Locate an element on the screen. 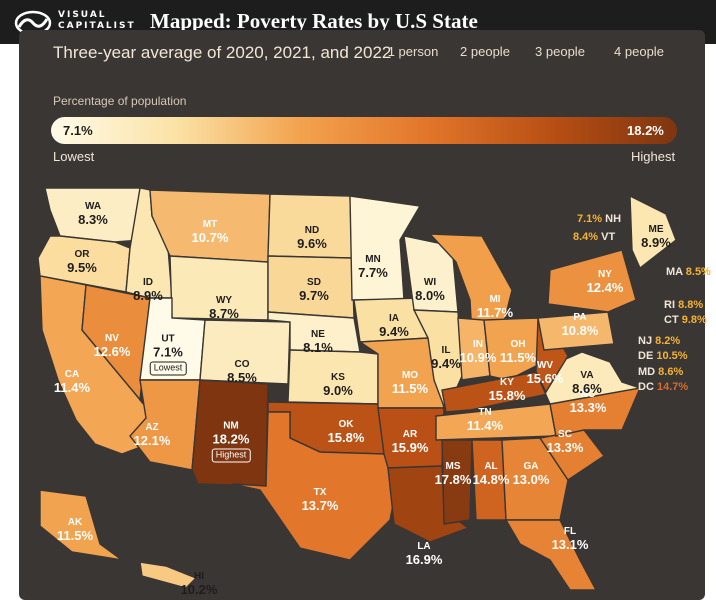  label-wa-abbr: WA is located at coordinates (93, 206).